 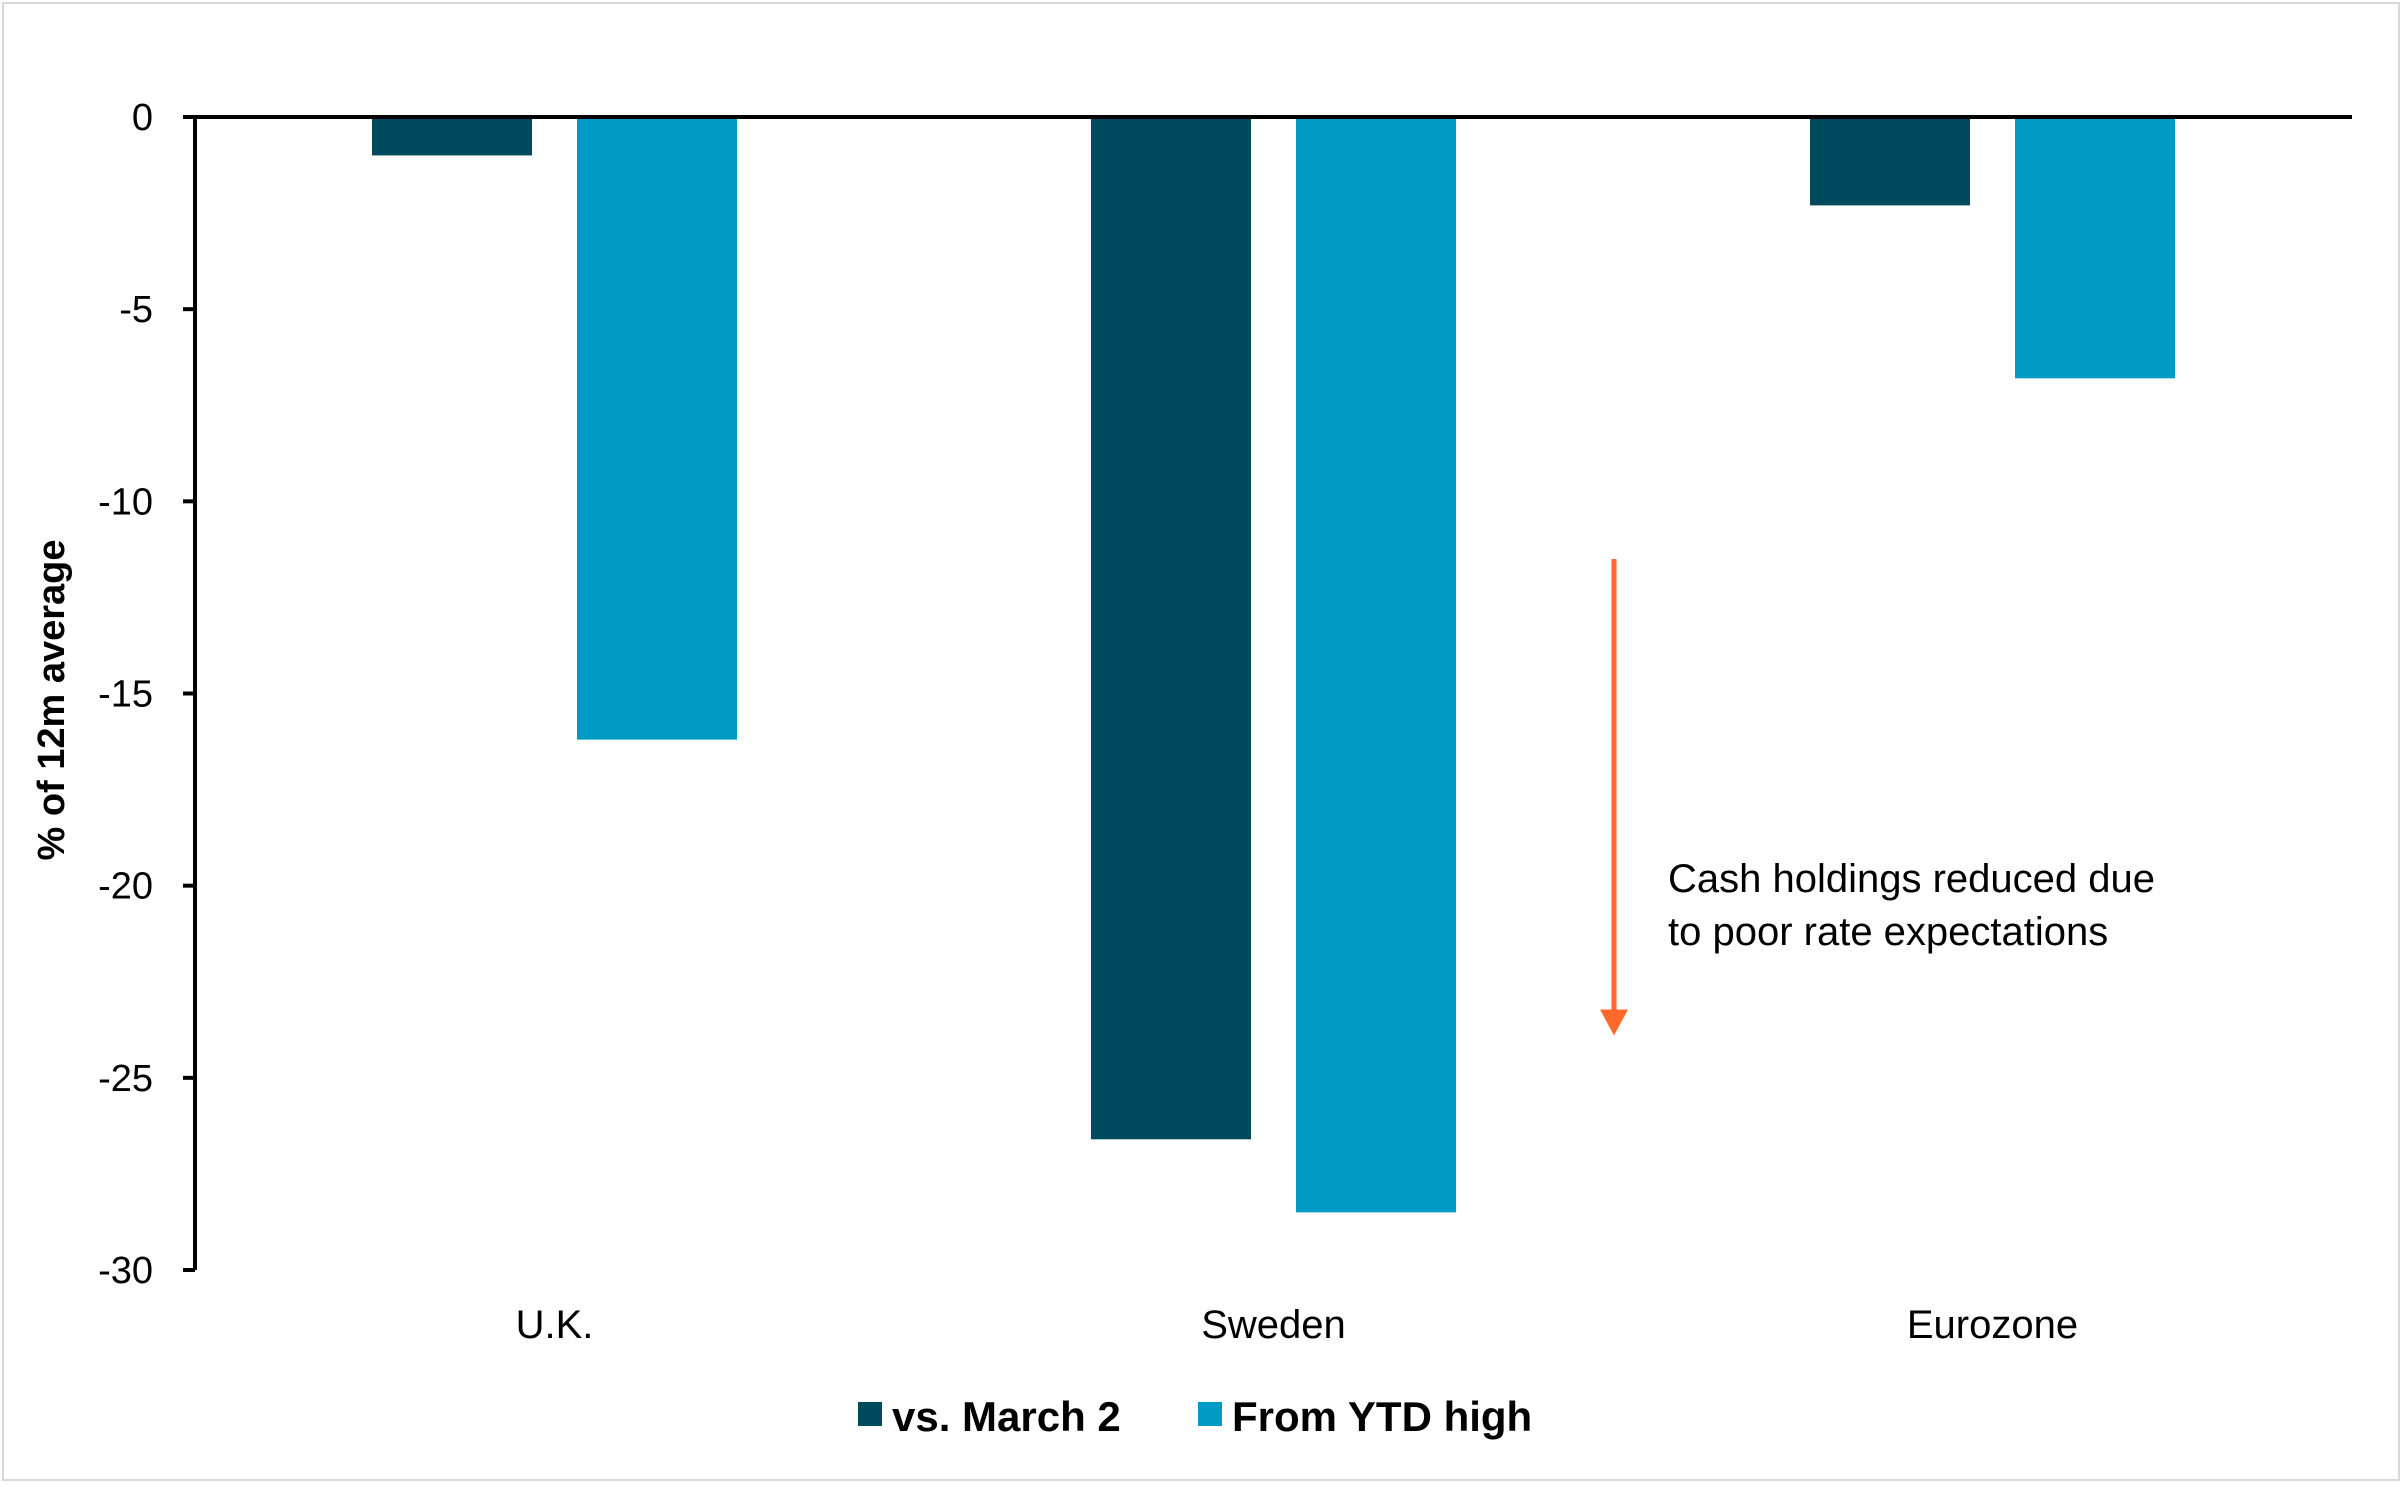 What do you see at coordinates (1273, 1325) in the screenshot?
I see `x-tick-label-sweden: Sweden` at bounding box center [1273, 1325].